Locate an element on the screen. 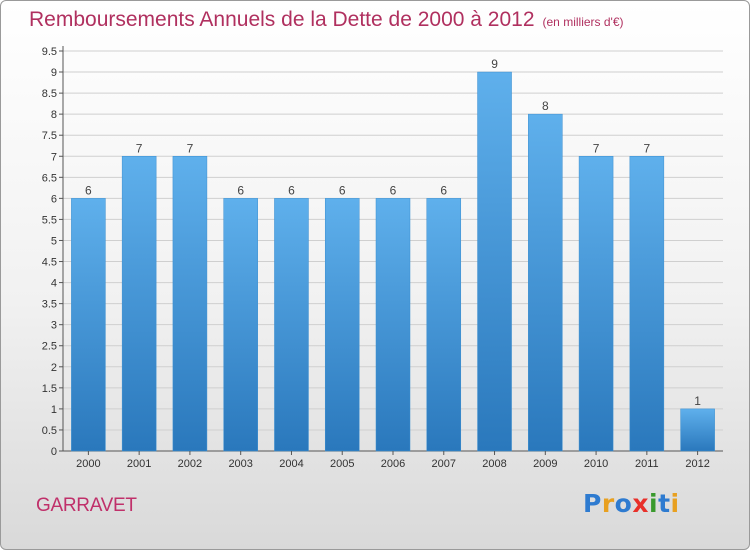 Image resolution: width=750 pixels, height=550 pixels. y-tick-label: 9 is located at coordinates (54, 73).